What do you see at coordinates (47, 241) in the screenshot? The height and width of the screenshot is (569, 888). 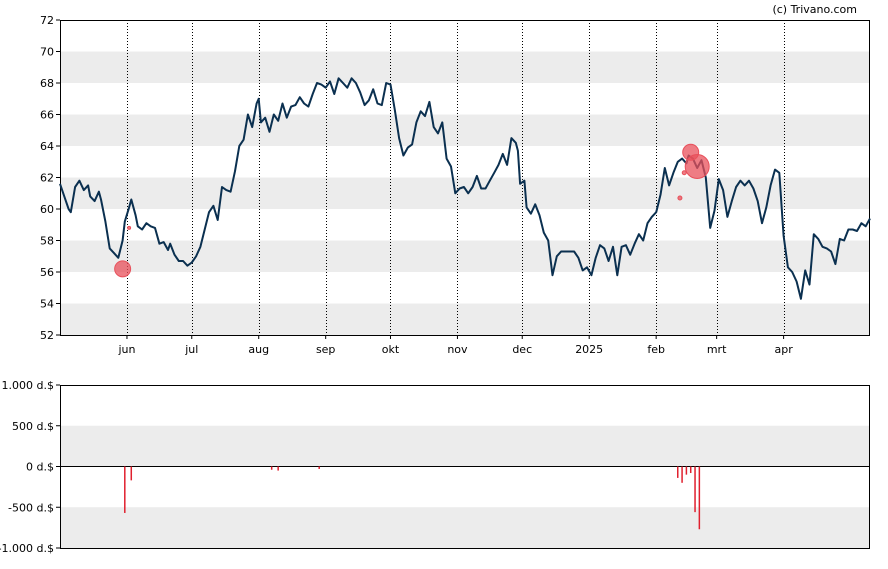 I see `y-tick-label: 58` at bounding box center [47, 241].